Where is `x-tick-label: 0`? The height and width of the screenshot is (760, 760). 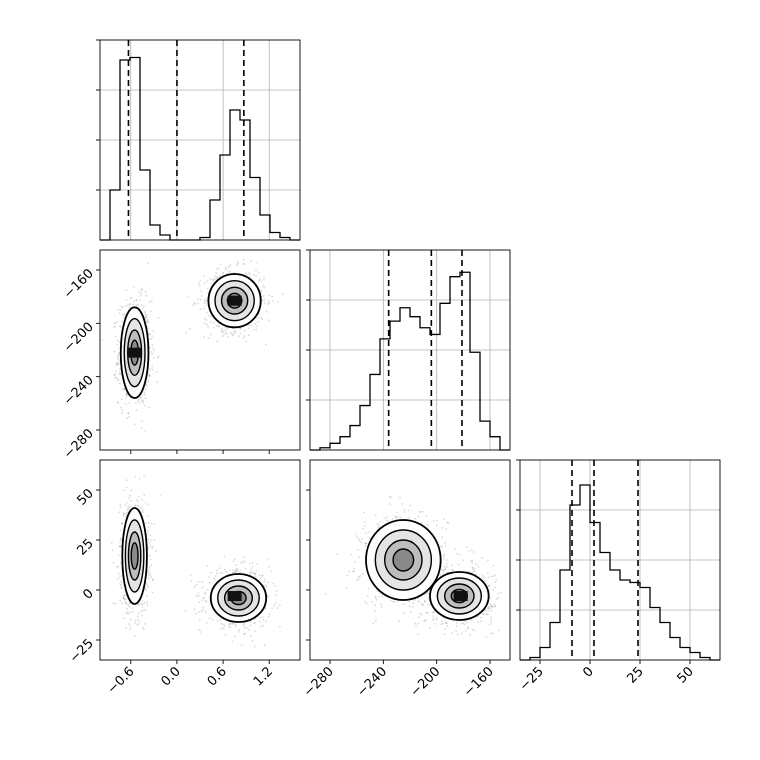
x-tick-label: 0 is located at coordinates (588, 672).